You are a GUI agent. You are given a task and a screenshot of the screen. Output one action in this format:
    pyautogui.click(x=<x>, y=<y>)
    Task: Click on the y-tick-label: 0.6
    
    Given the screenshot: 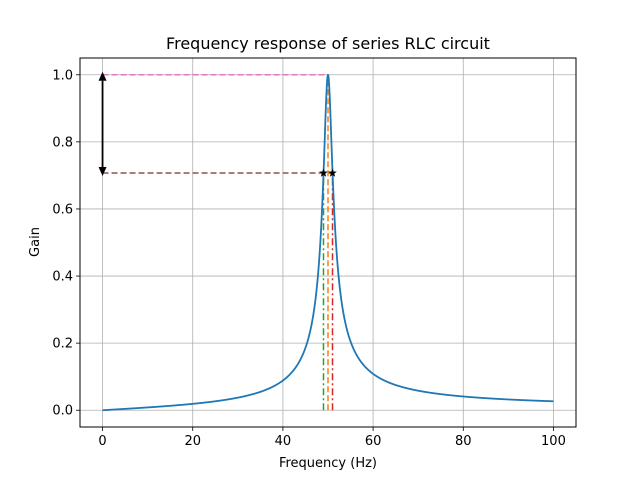 What is the action you would take?
    pyautogui.click(x=62, y=209)
    